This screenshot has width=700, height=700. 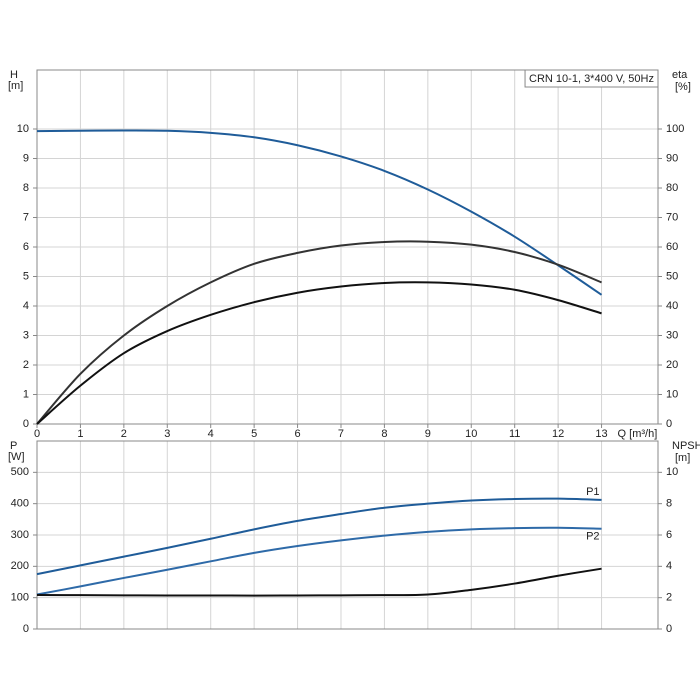 I want to click on y-tick-label: 2, so click(x=26, y=365).